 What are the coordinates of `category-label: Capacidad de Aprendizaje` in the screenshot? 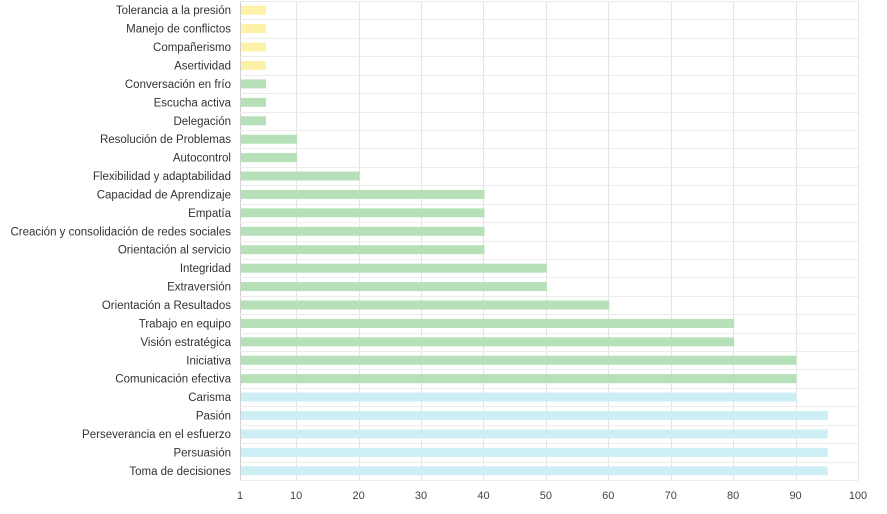 It's located at (164, 195).